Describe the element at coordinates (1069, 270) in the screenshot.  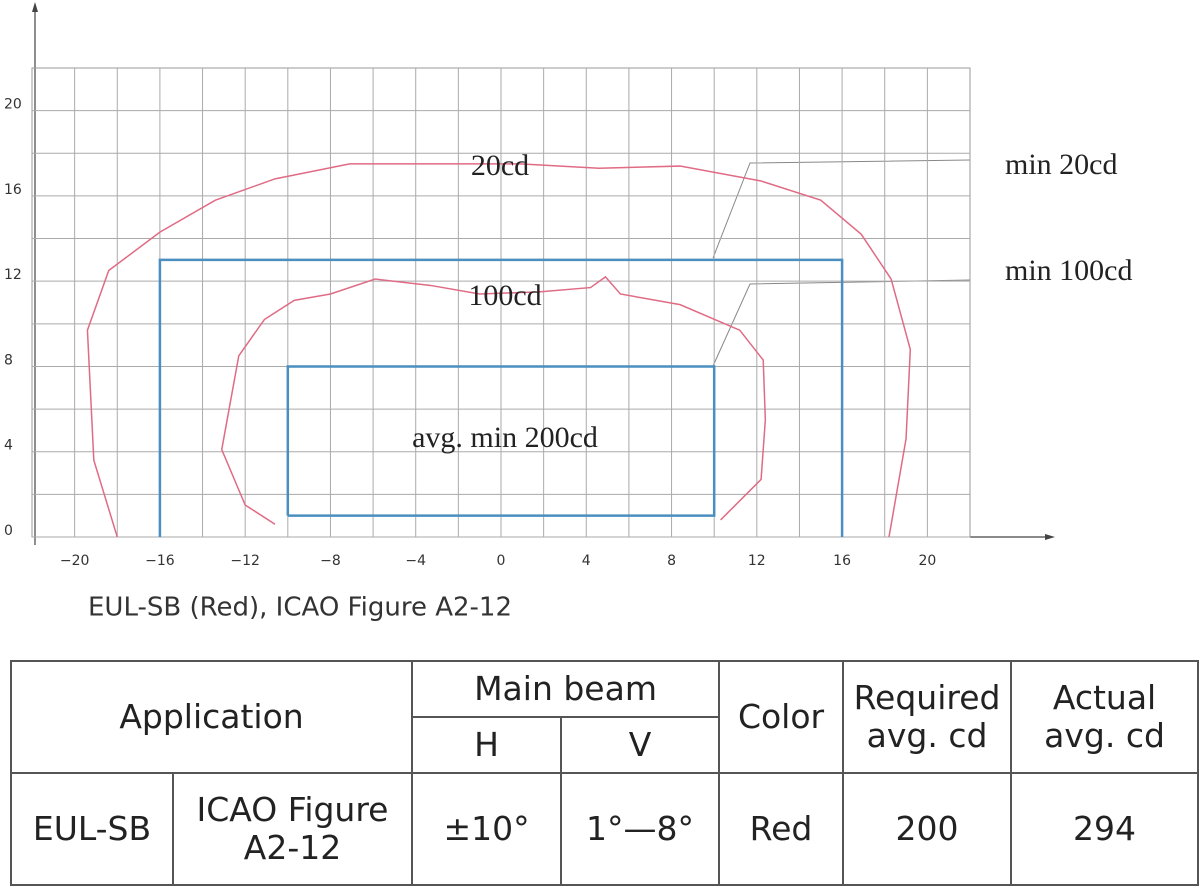
I see `series-label: min 100cd` at that location.